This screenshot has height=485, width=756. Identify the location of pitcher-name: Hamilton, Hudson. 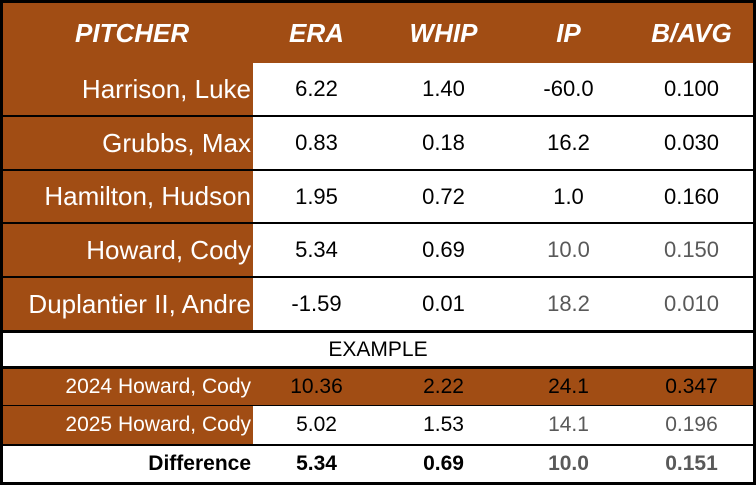
(128, 196).